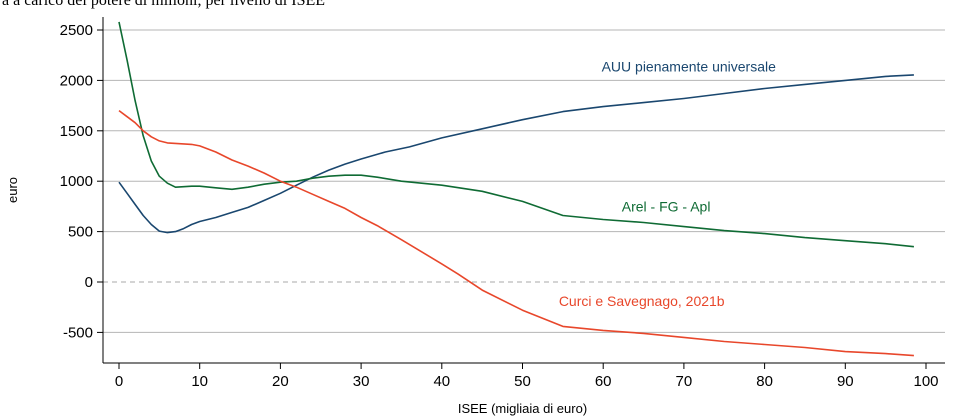 The width and height of the screenshot is (955, 416). I want to click on x-tick-label-80: 80, so click(764, 381).